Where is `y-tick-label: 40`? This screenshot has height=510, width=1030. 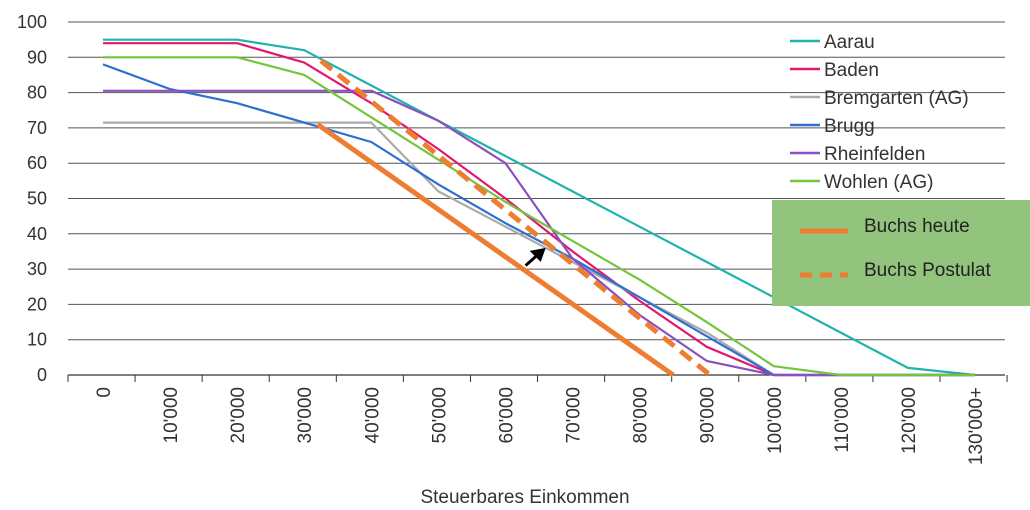
y-tick-label: 40 is located at coordinates (37, 234).